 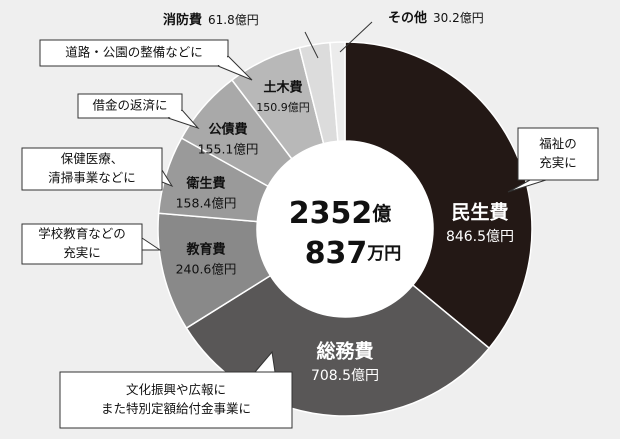 What do you see at coordinates (205, 250) in the screenshot?
I see `slice-name: 教育費` at bounding box center [205, 250].